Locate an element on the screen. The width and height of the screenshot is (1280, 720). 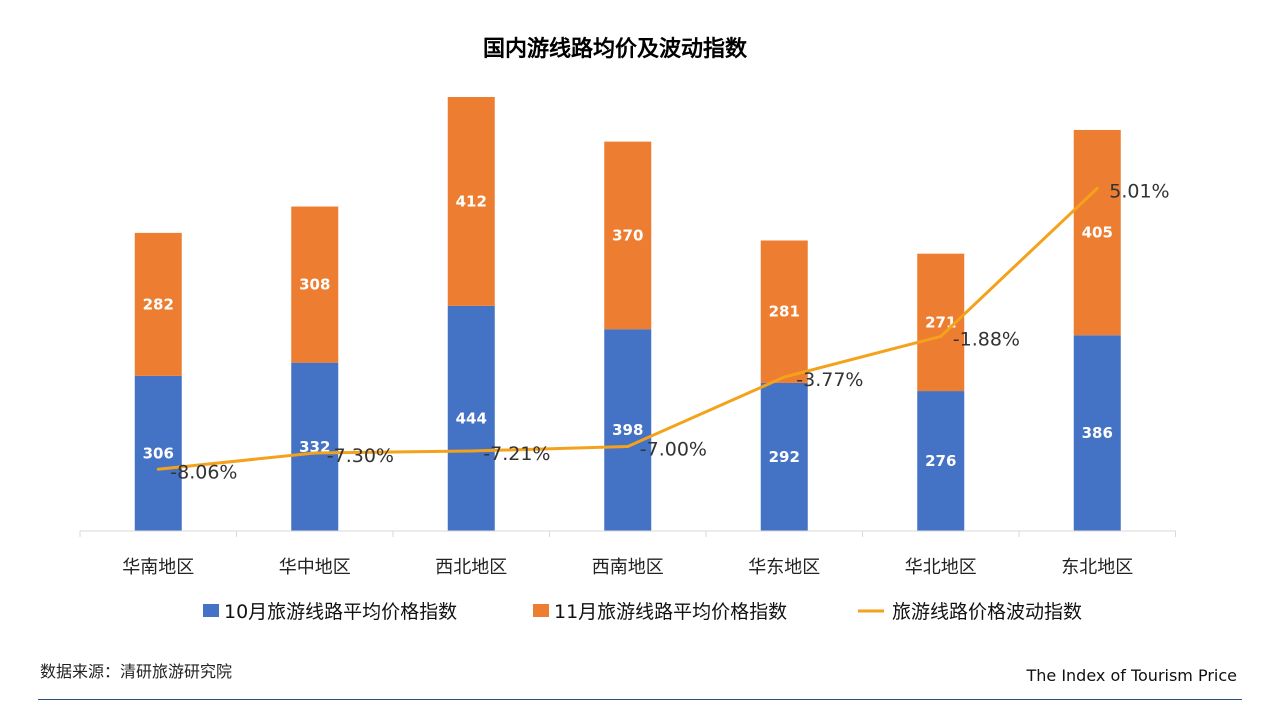
bar-value-label-nov: 281 is located at coordinates (784, 312).